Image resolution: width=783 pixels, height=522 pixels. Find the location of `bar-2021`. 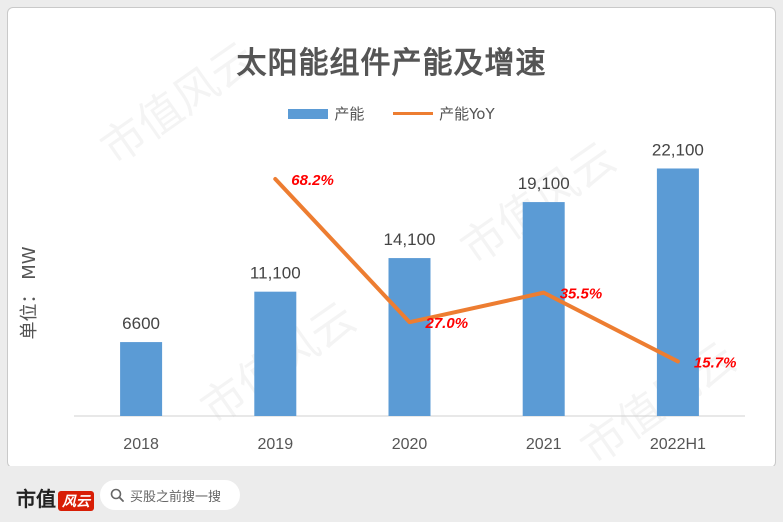

bar-2021 is located at coordinates (543, 309).